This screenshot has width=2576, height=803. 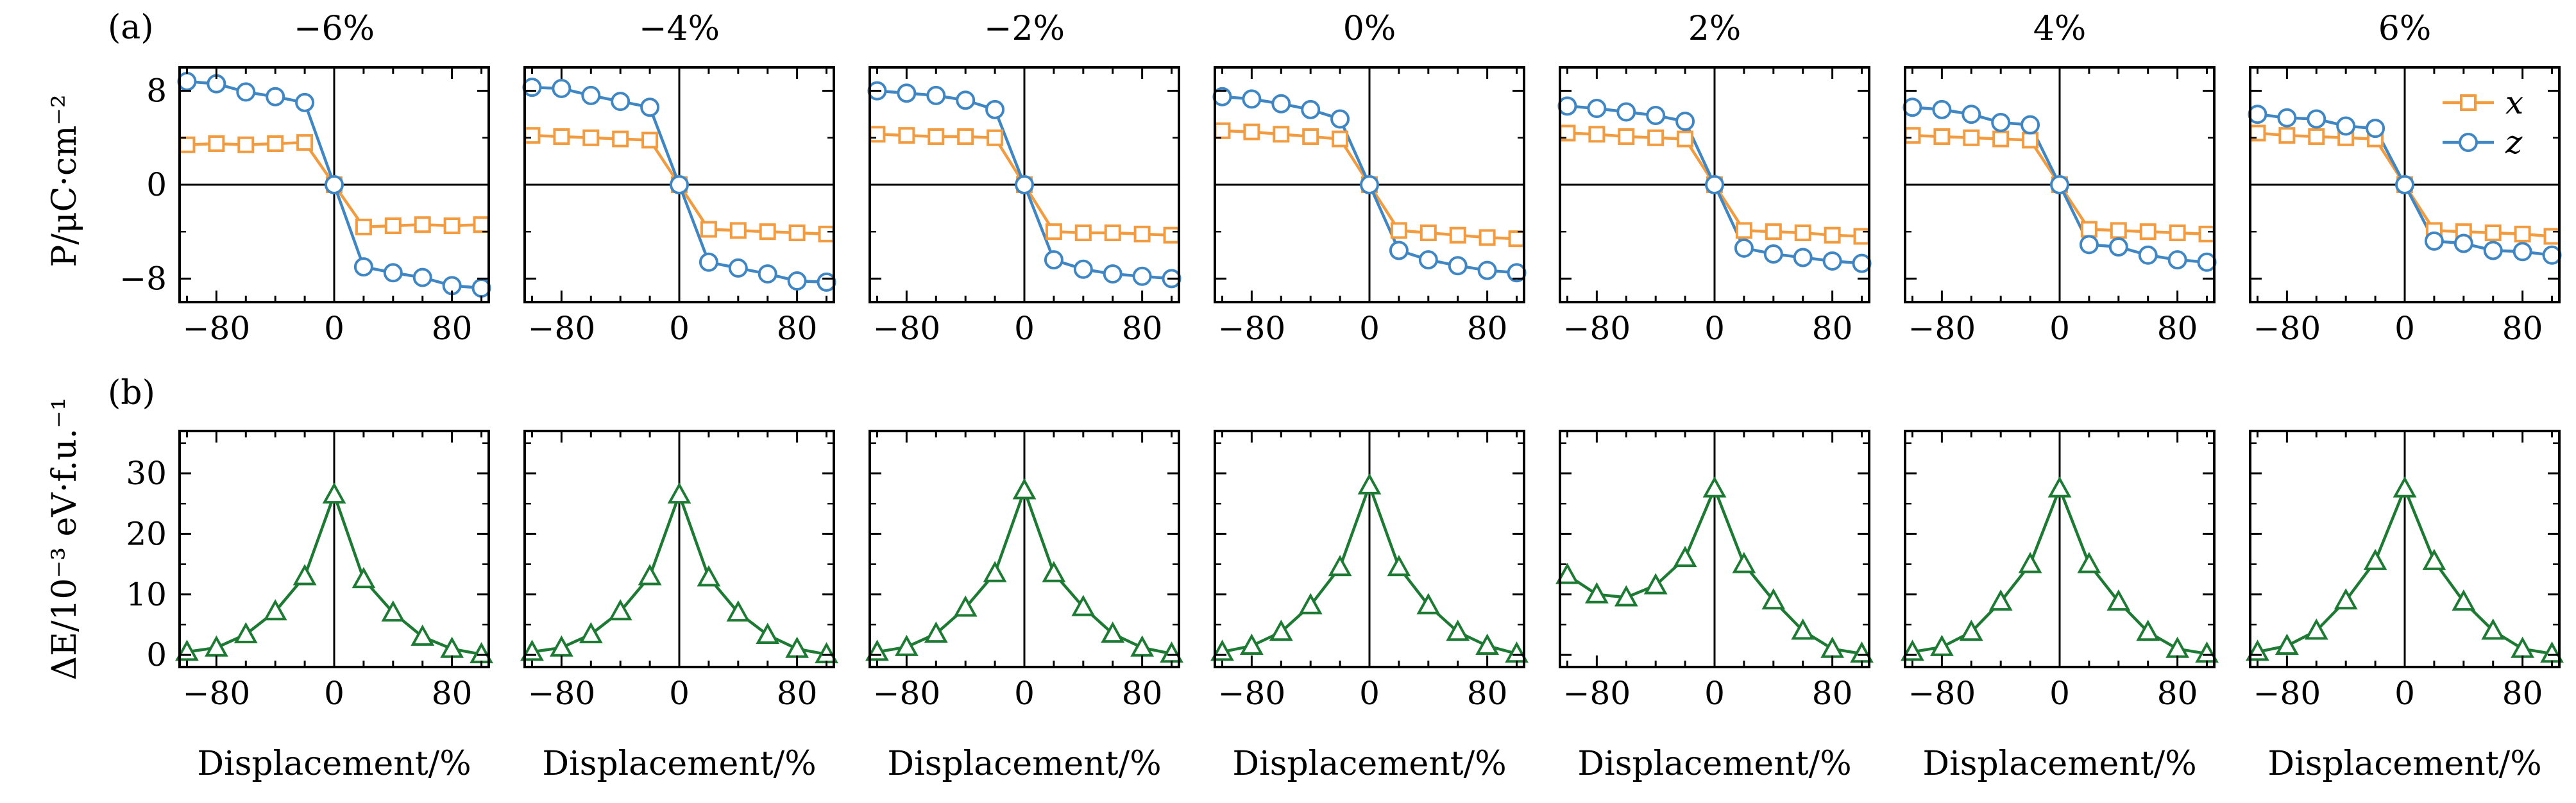 What do you see at coordinates (146, 473) in the screenshot?
I see `y-tick-label: 30` at bounding box center [146, 473].